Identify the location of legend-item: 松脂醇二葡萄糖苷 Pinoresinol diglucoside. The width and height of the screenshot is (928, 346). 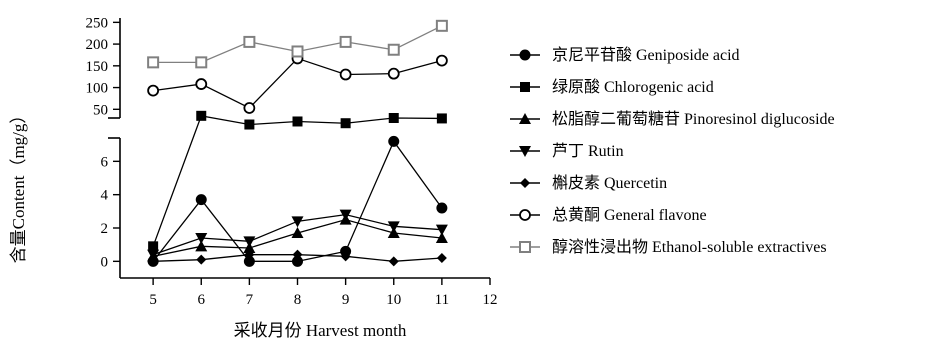
(672, 119).